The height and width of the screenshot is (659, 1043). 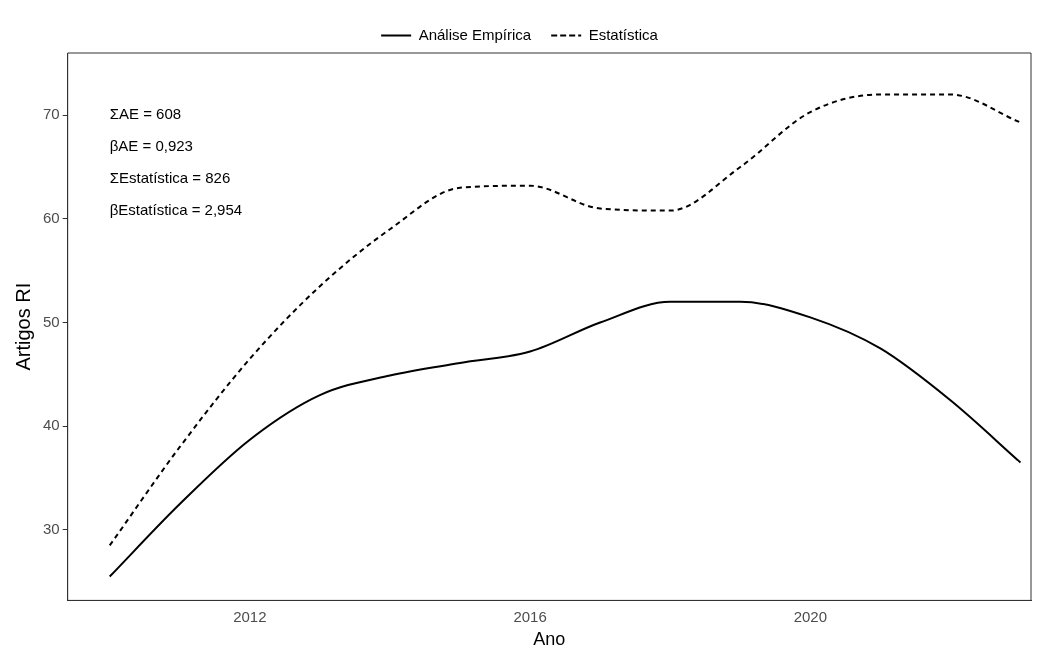 What do you see at coordinates (549, 639) in the screenshot?
I see `x-axis-title: Ano` at bounding box center [549, 639].